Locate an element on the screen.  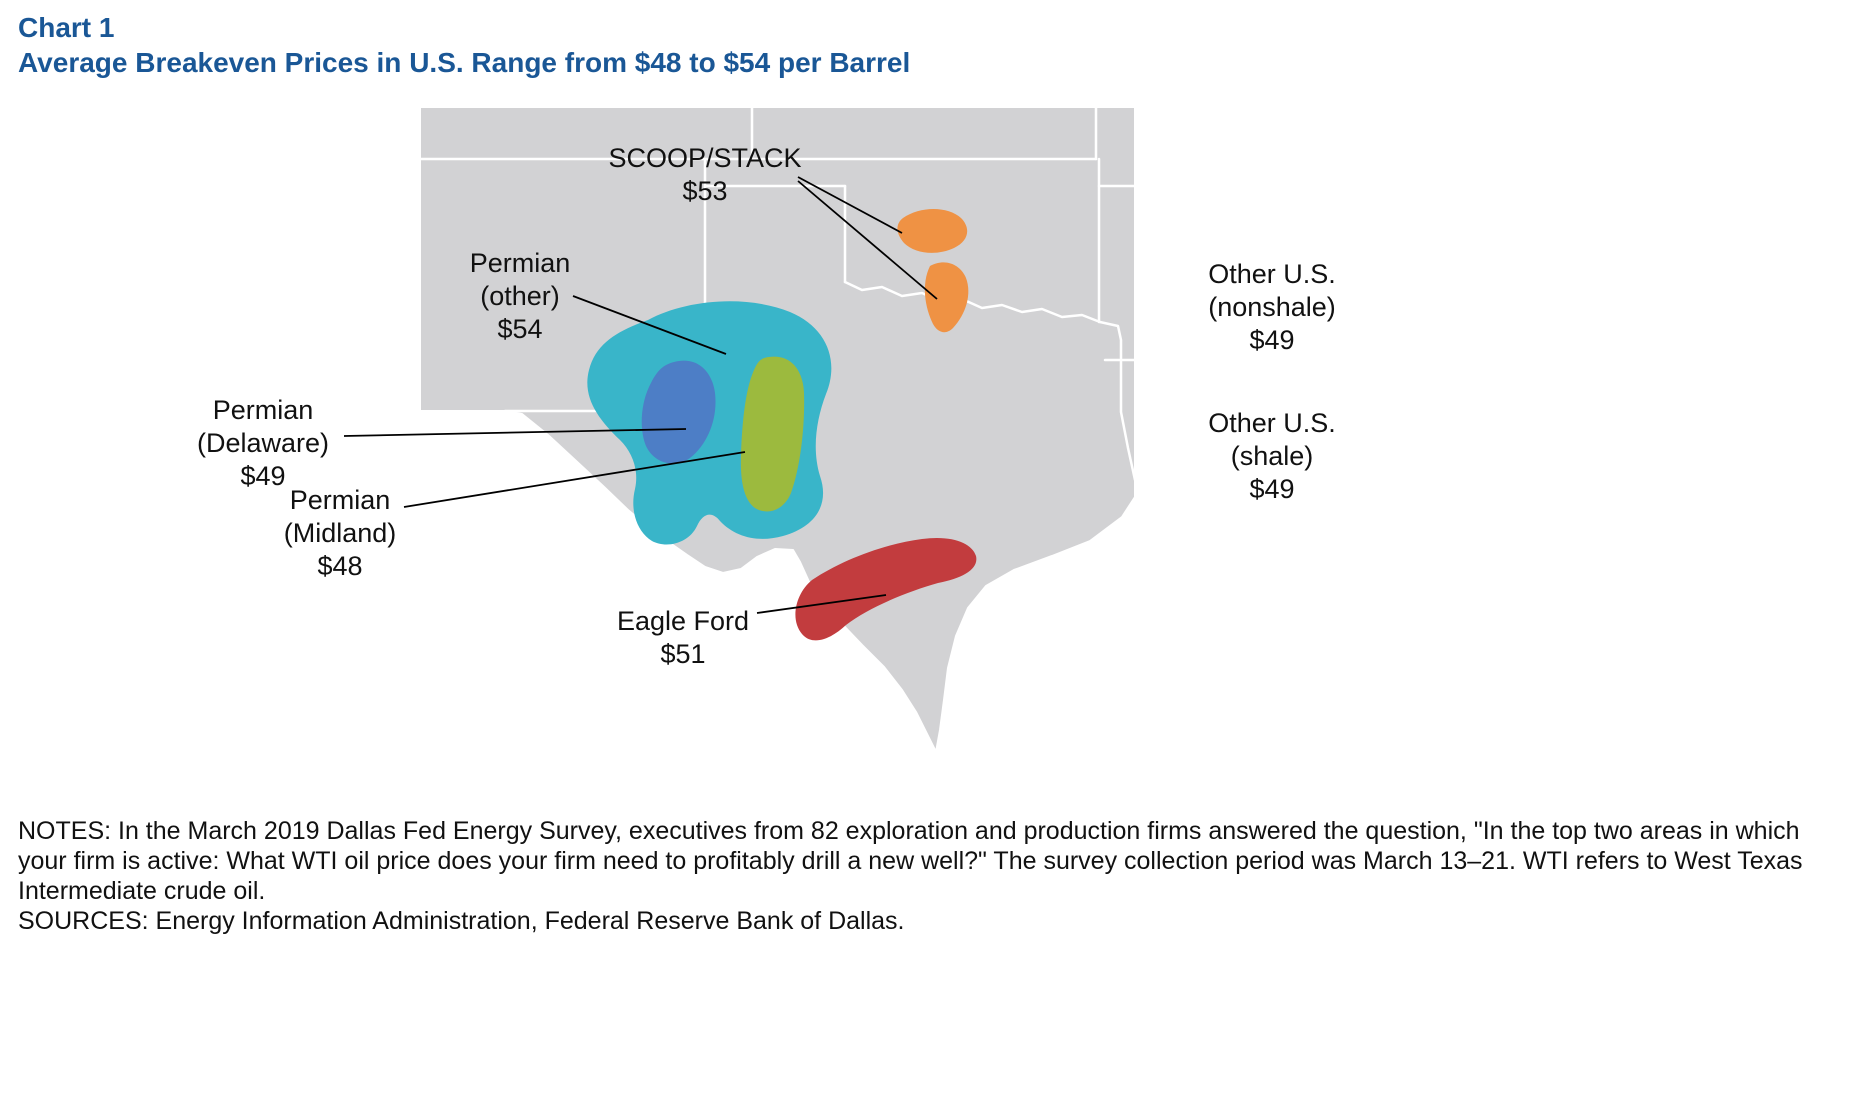
label-other-shale: Other U.S. (shale) $49 is located at coordinates (1272, 456).